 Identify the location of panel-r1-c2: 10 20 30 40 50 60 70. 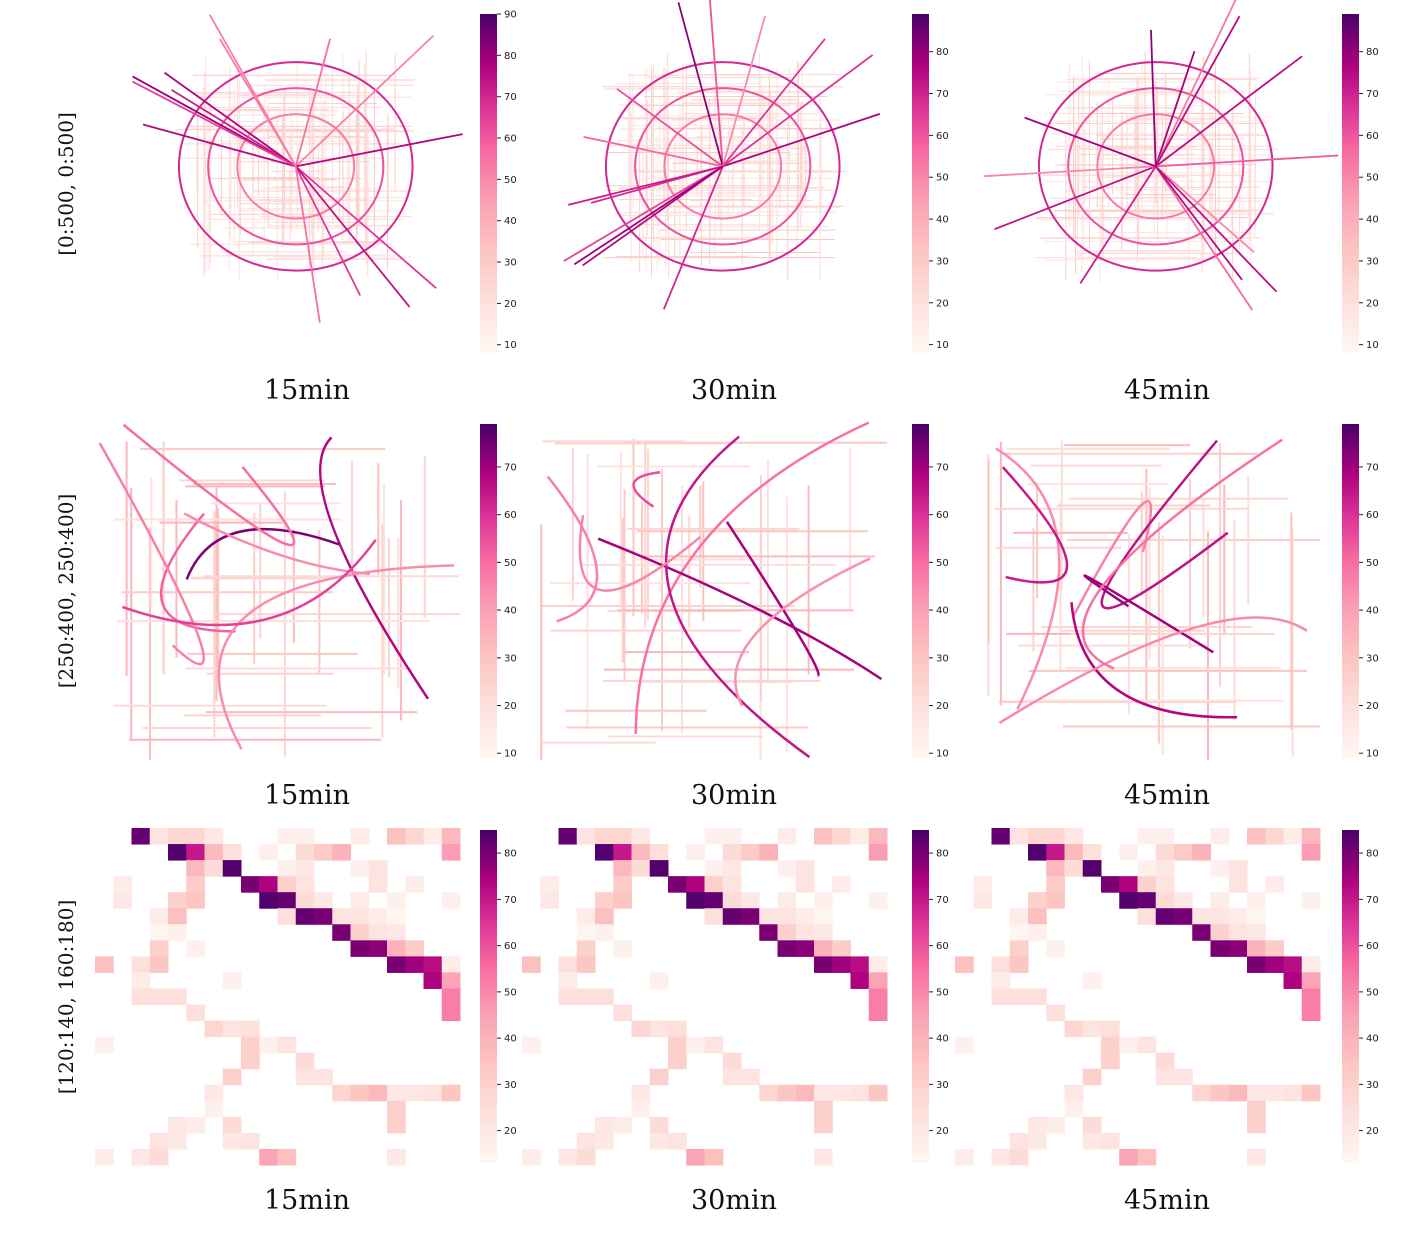
(1183, 592).